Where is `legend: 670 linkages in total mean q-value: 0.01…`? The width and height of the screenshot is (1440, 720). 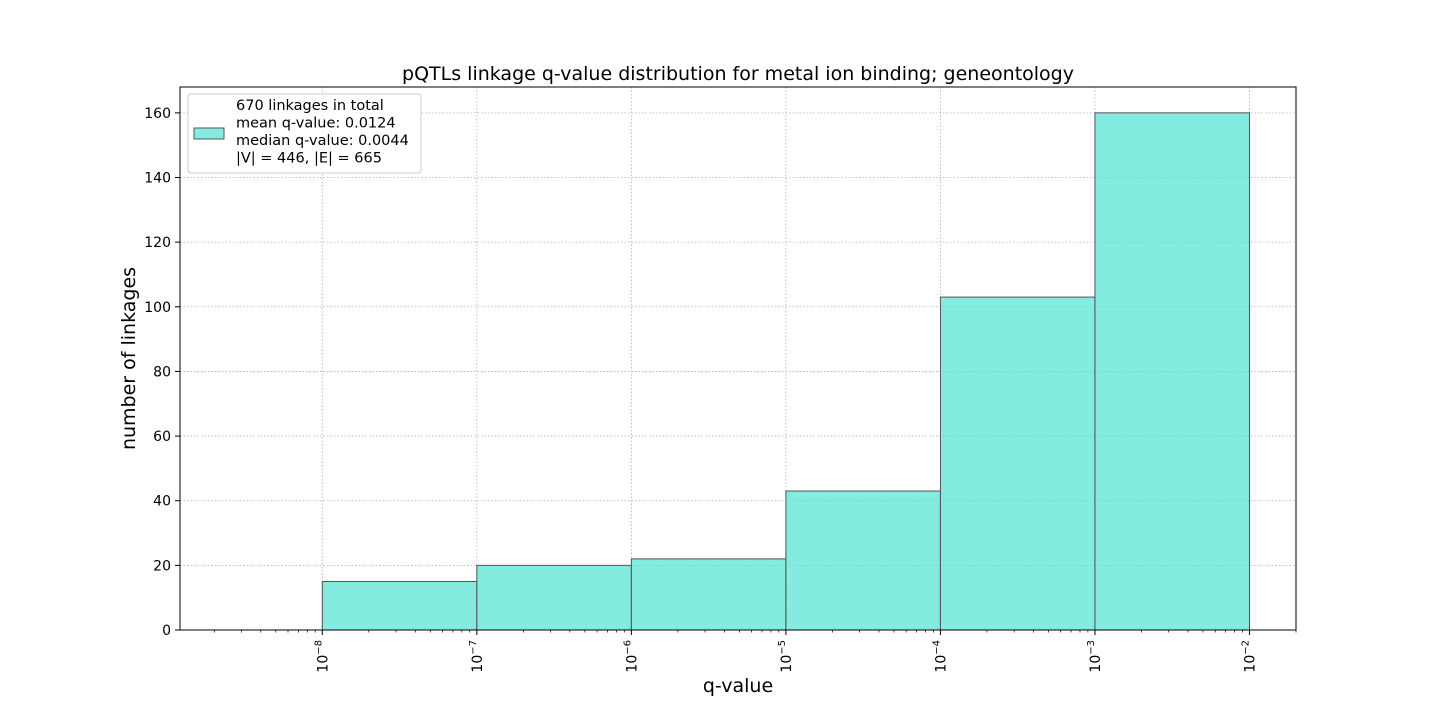 legend: 670 linkages in total mean q-value: 0.01… is located at coordinates (304, 133).